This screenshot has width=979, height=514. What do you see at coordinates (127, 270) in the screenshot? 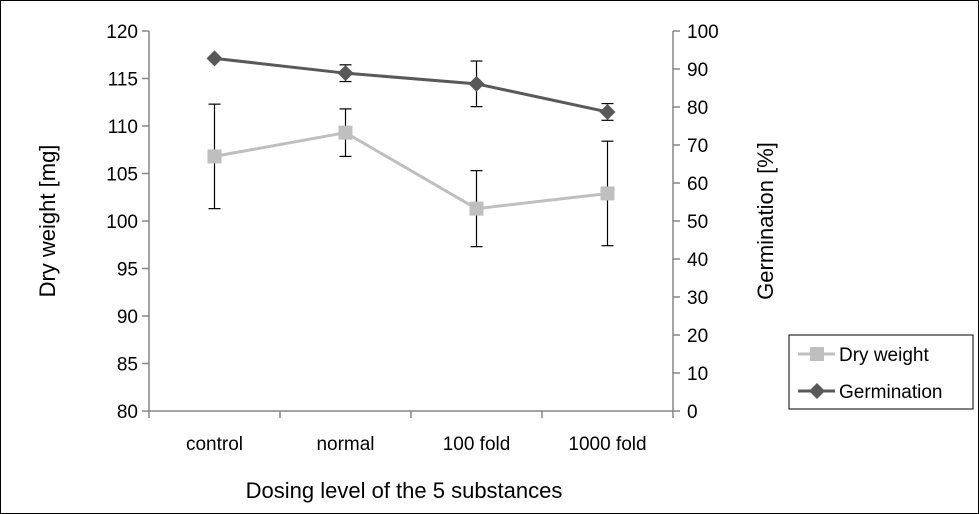
I see `left-y-tick-label: 95` at bounding box center [127, 270].